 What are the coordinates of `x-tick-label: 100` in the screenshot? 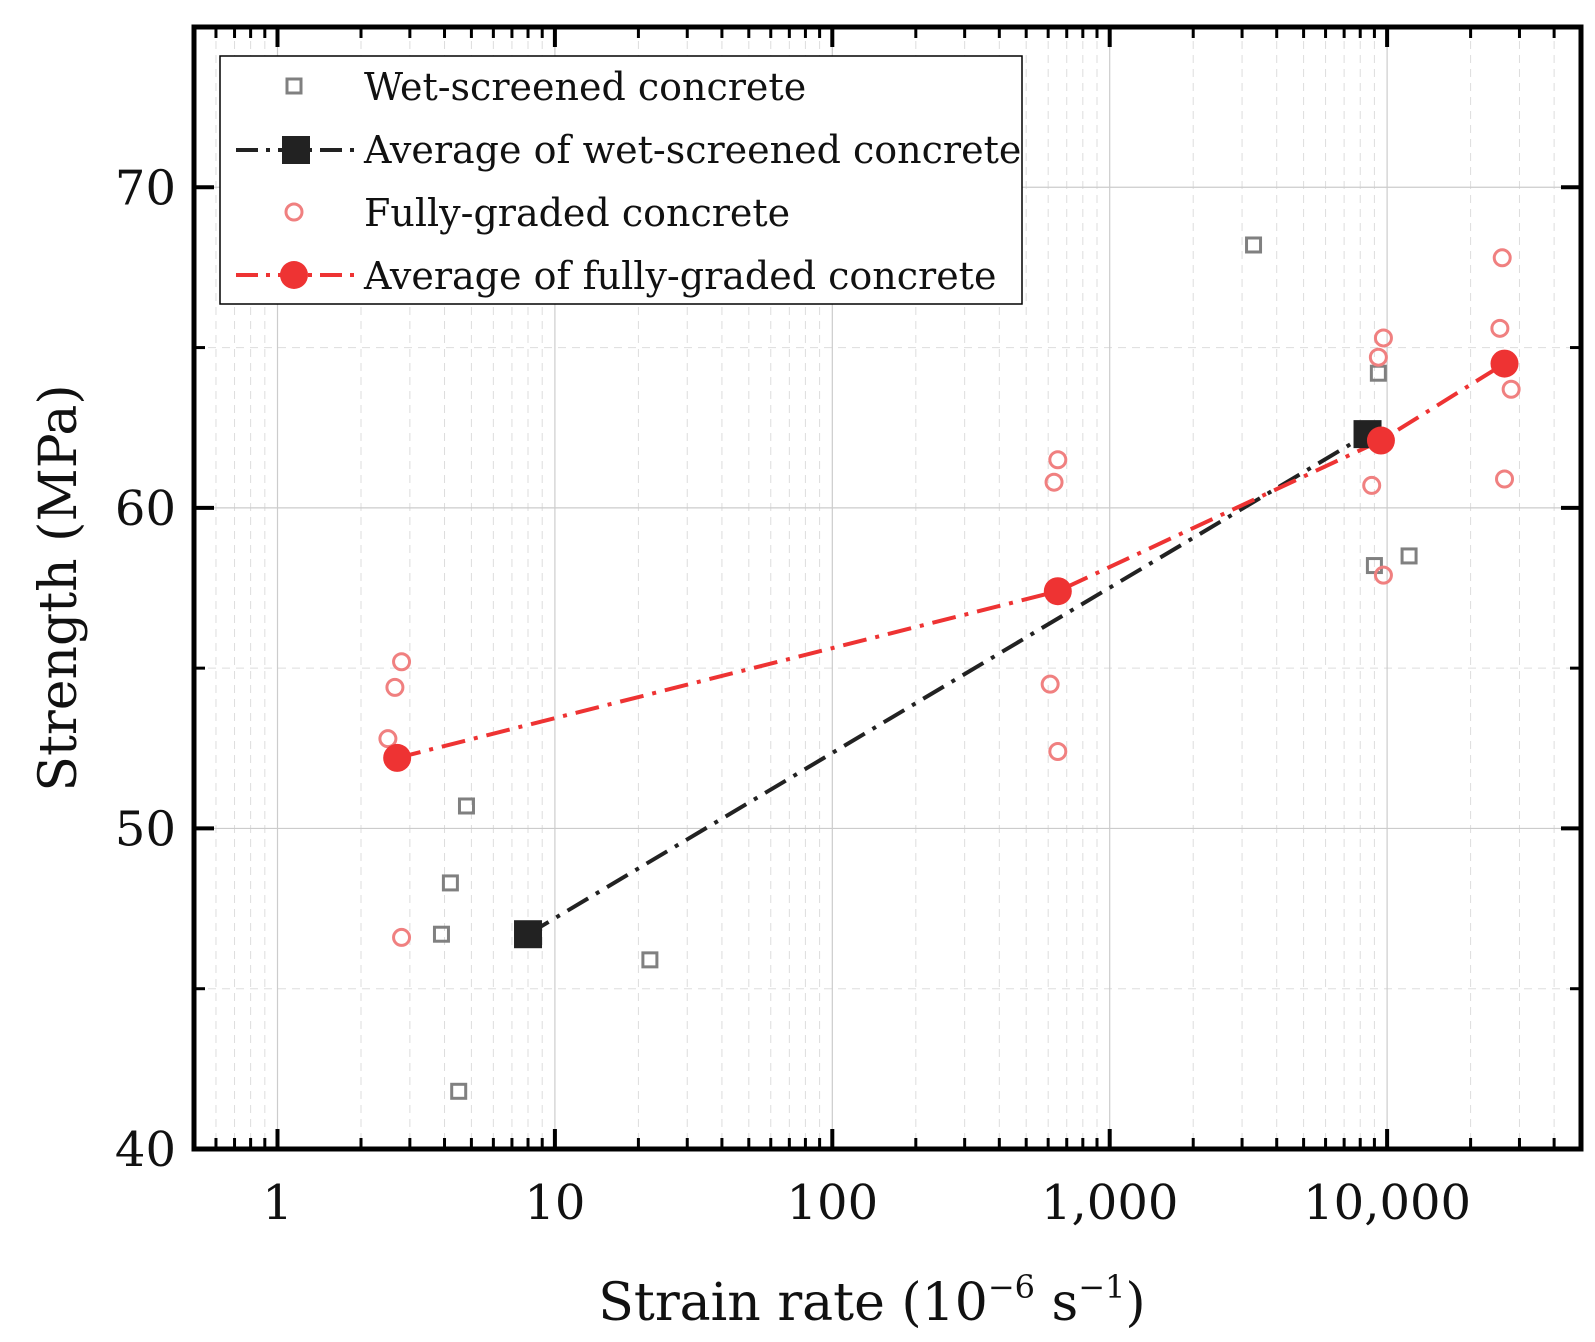 It's located at (832, 1203).